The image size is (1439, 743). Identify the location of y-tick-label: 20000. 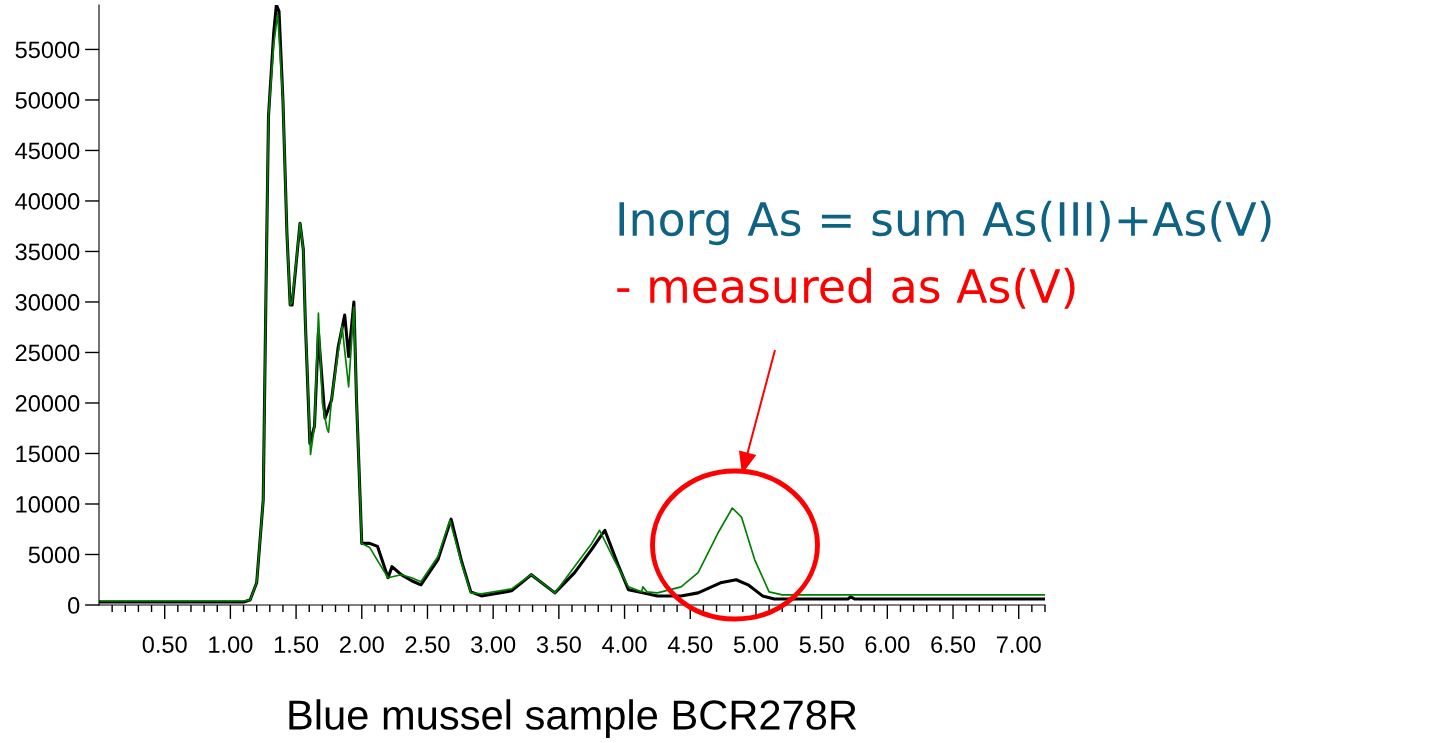
(47, 403).